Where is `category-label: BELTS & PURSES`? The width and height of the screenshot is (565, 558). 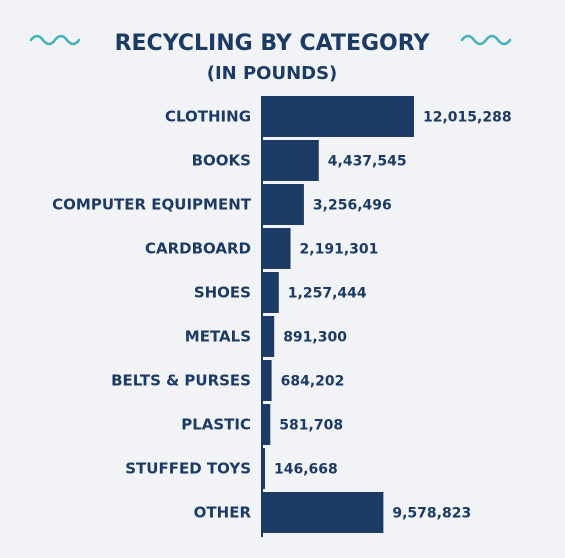 category-label: BELTS & PURSES is located at coordinates (181, 381).